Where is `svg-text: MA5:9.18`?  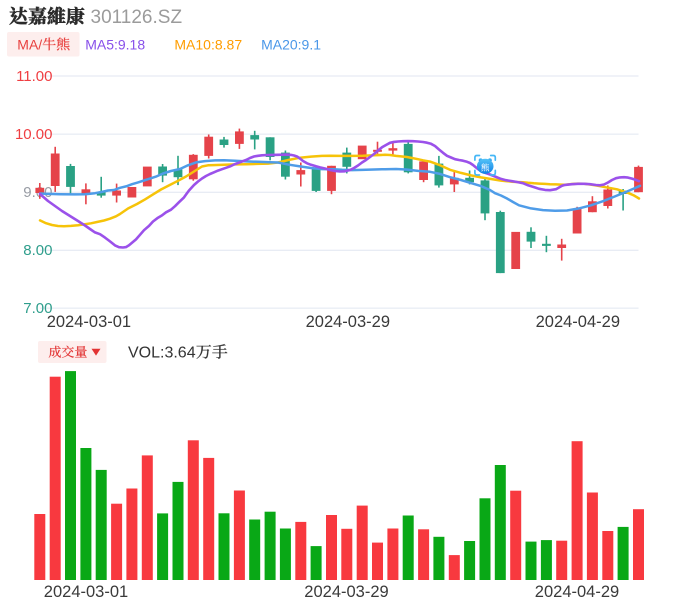 svg-text: MA5:9.18 is located at coordinates (115, 44).